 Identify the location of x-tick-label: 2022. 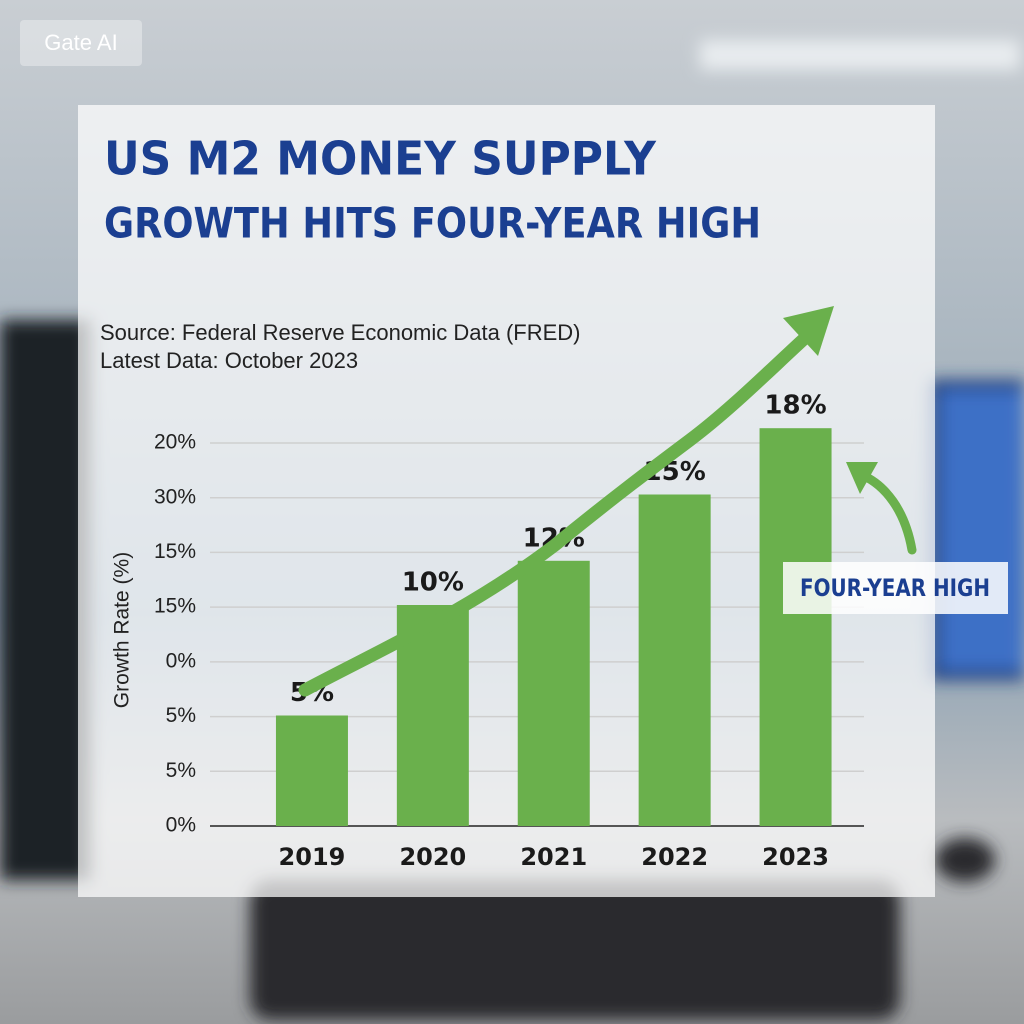
(674, 857).